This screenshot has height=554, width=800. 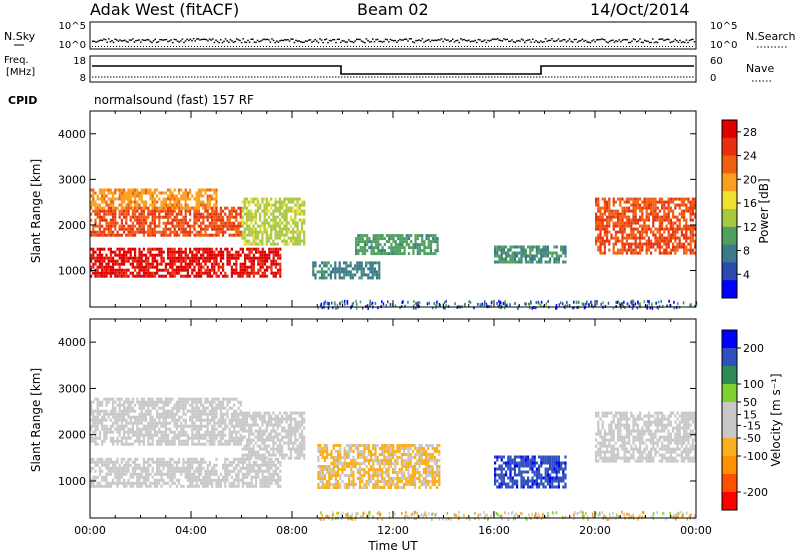 What do you see at coordinates (746, 274) in the screenshot?
I see `colorbar-tick-label: 4` at bounding box center [746, 274].